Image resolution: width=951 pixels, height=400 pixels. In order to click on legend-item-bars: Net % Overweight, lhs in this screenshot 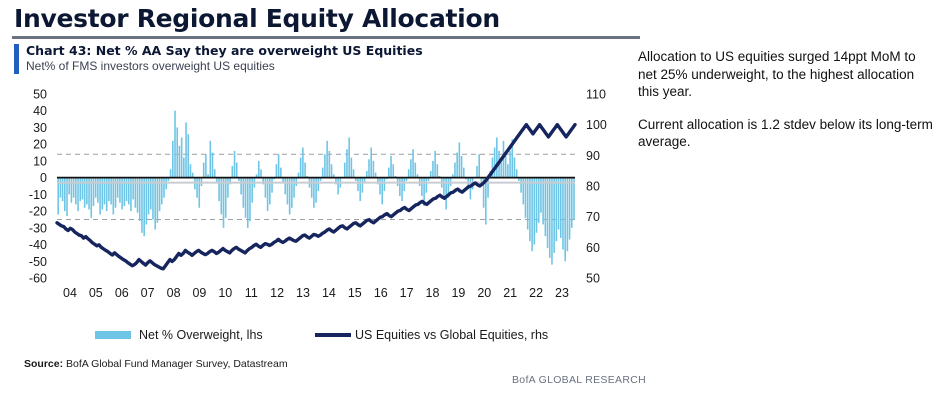, I will do `click(179, 335)`.